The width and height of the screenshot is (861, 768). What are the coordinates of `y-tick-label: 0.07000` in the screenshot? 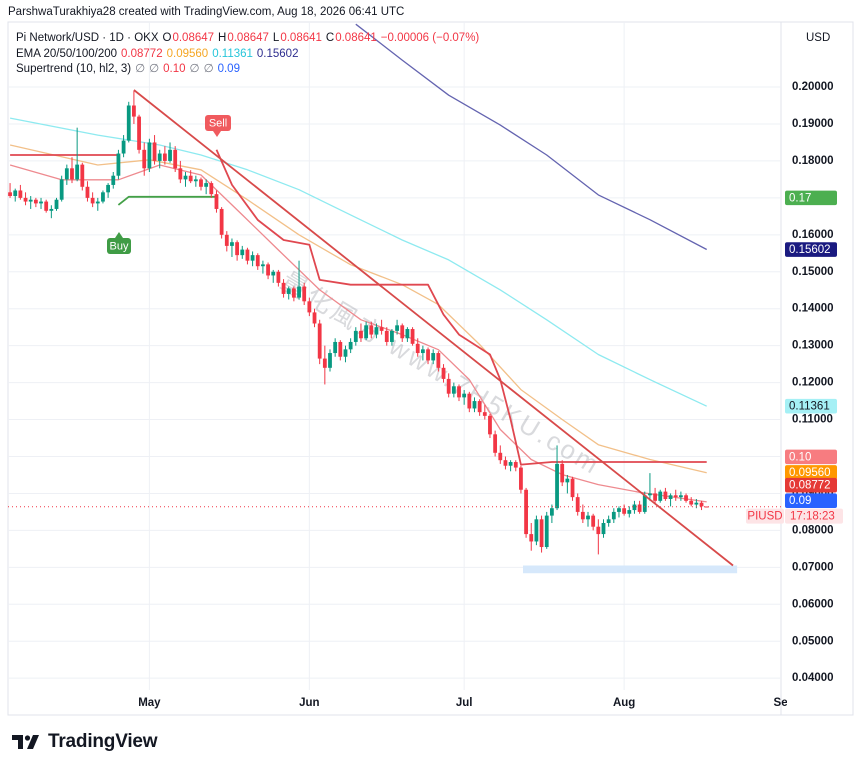 It's located at (813, 567).